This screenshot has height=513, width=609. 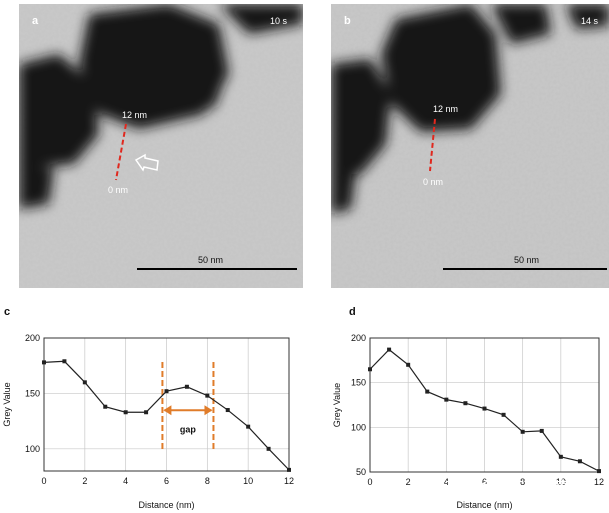 I want to click on plot-frame-d, so click(x=484, y=405).